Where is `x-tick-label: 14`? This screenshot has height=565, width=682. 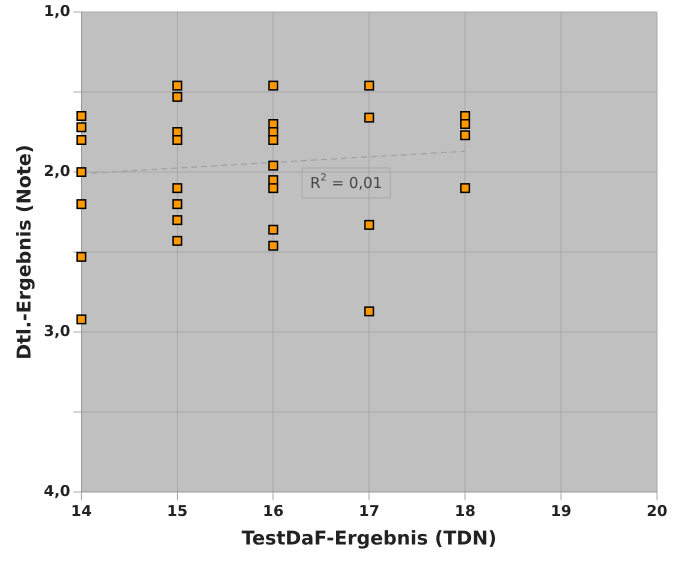
x-tick-label: 14 is located at coordinates (81, 511).